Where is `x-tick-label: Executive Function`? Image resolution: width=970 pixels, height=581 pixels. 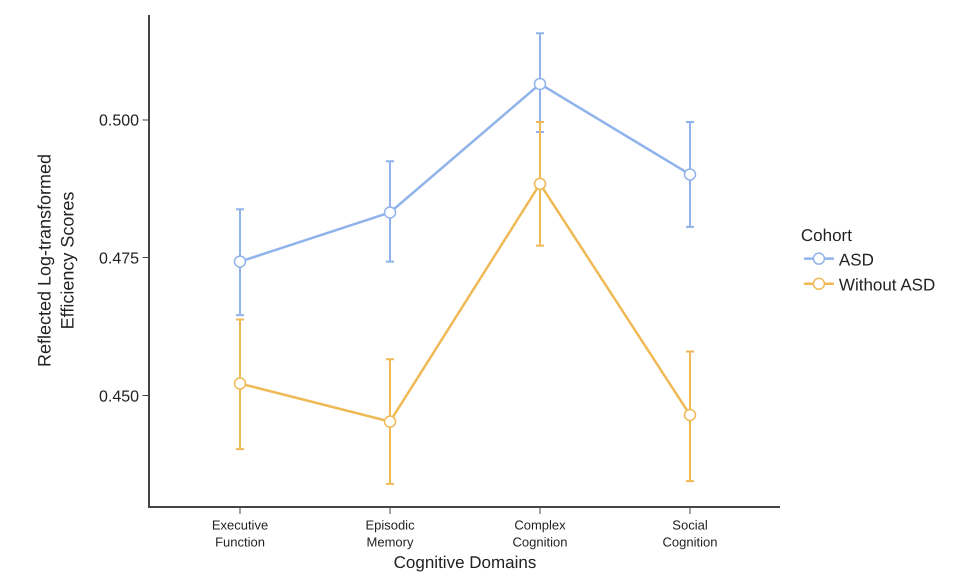
x-tick-label: Executive Function is located at coordinates (240, 533).